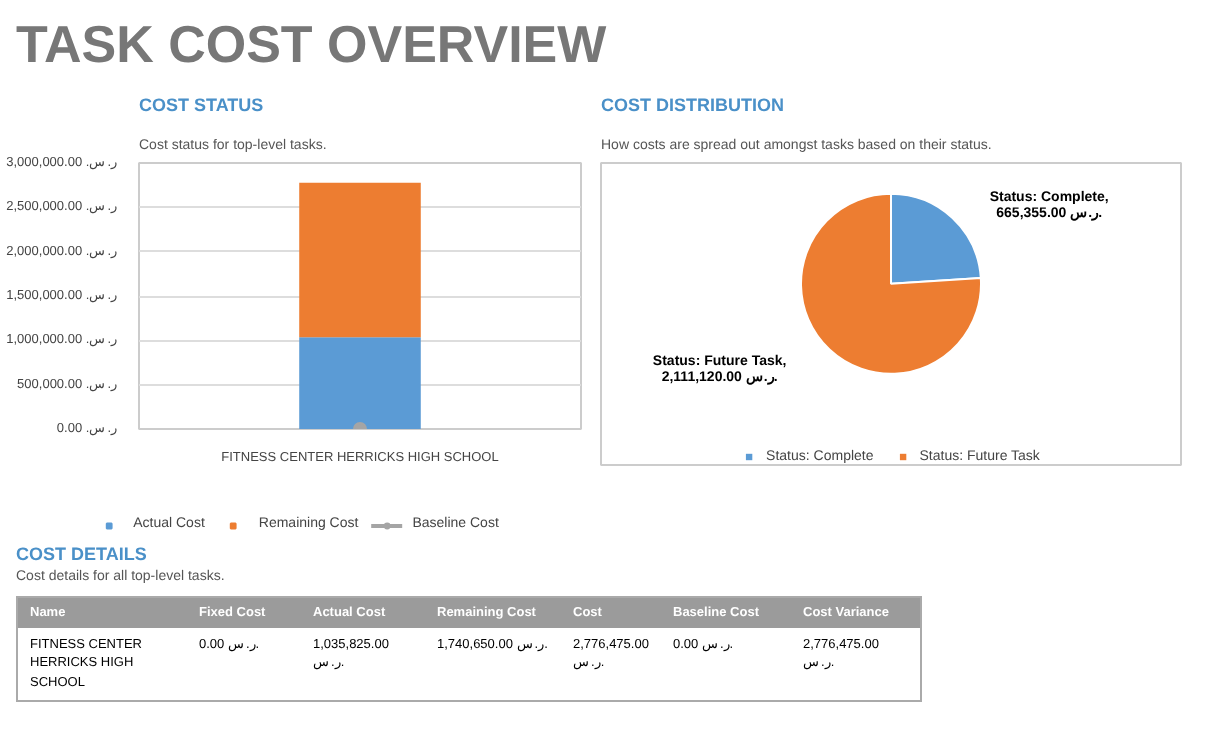  I want to click on text: COST DETAILS, so click(82, 555).